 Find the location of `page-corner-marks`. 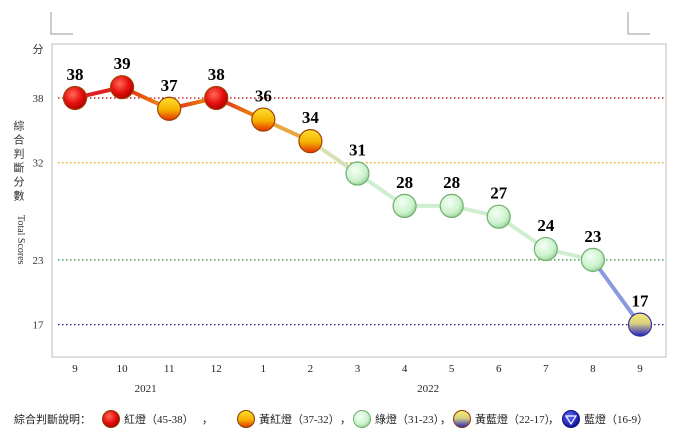

page-corner-marks is located at coordinates (350, 23).